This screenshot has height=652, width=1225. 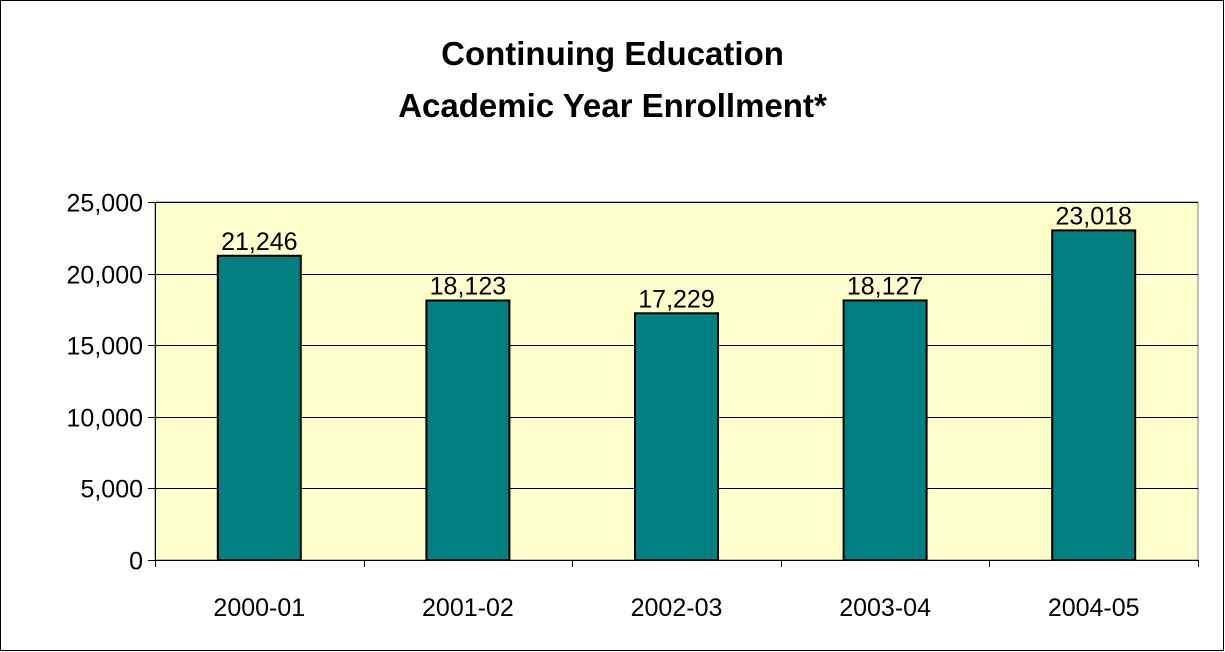 What do you see at coordinates (105, 204) in the screenshot?
I see `y-tick-label: 25,000` at bounding box center [105, 204].